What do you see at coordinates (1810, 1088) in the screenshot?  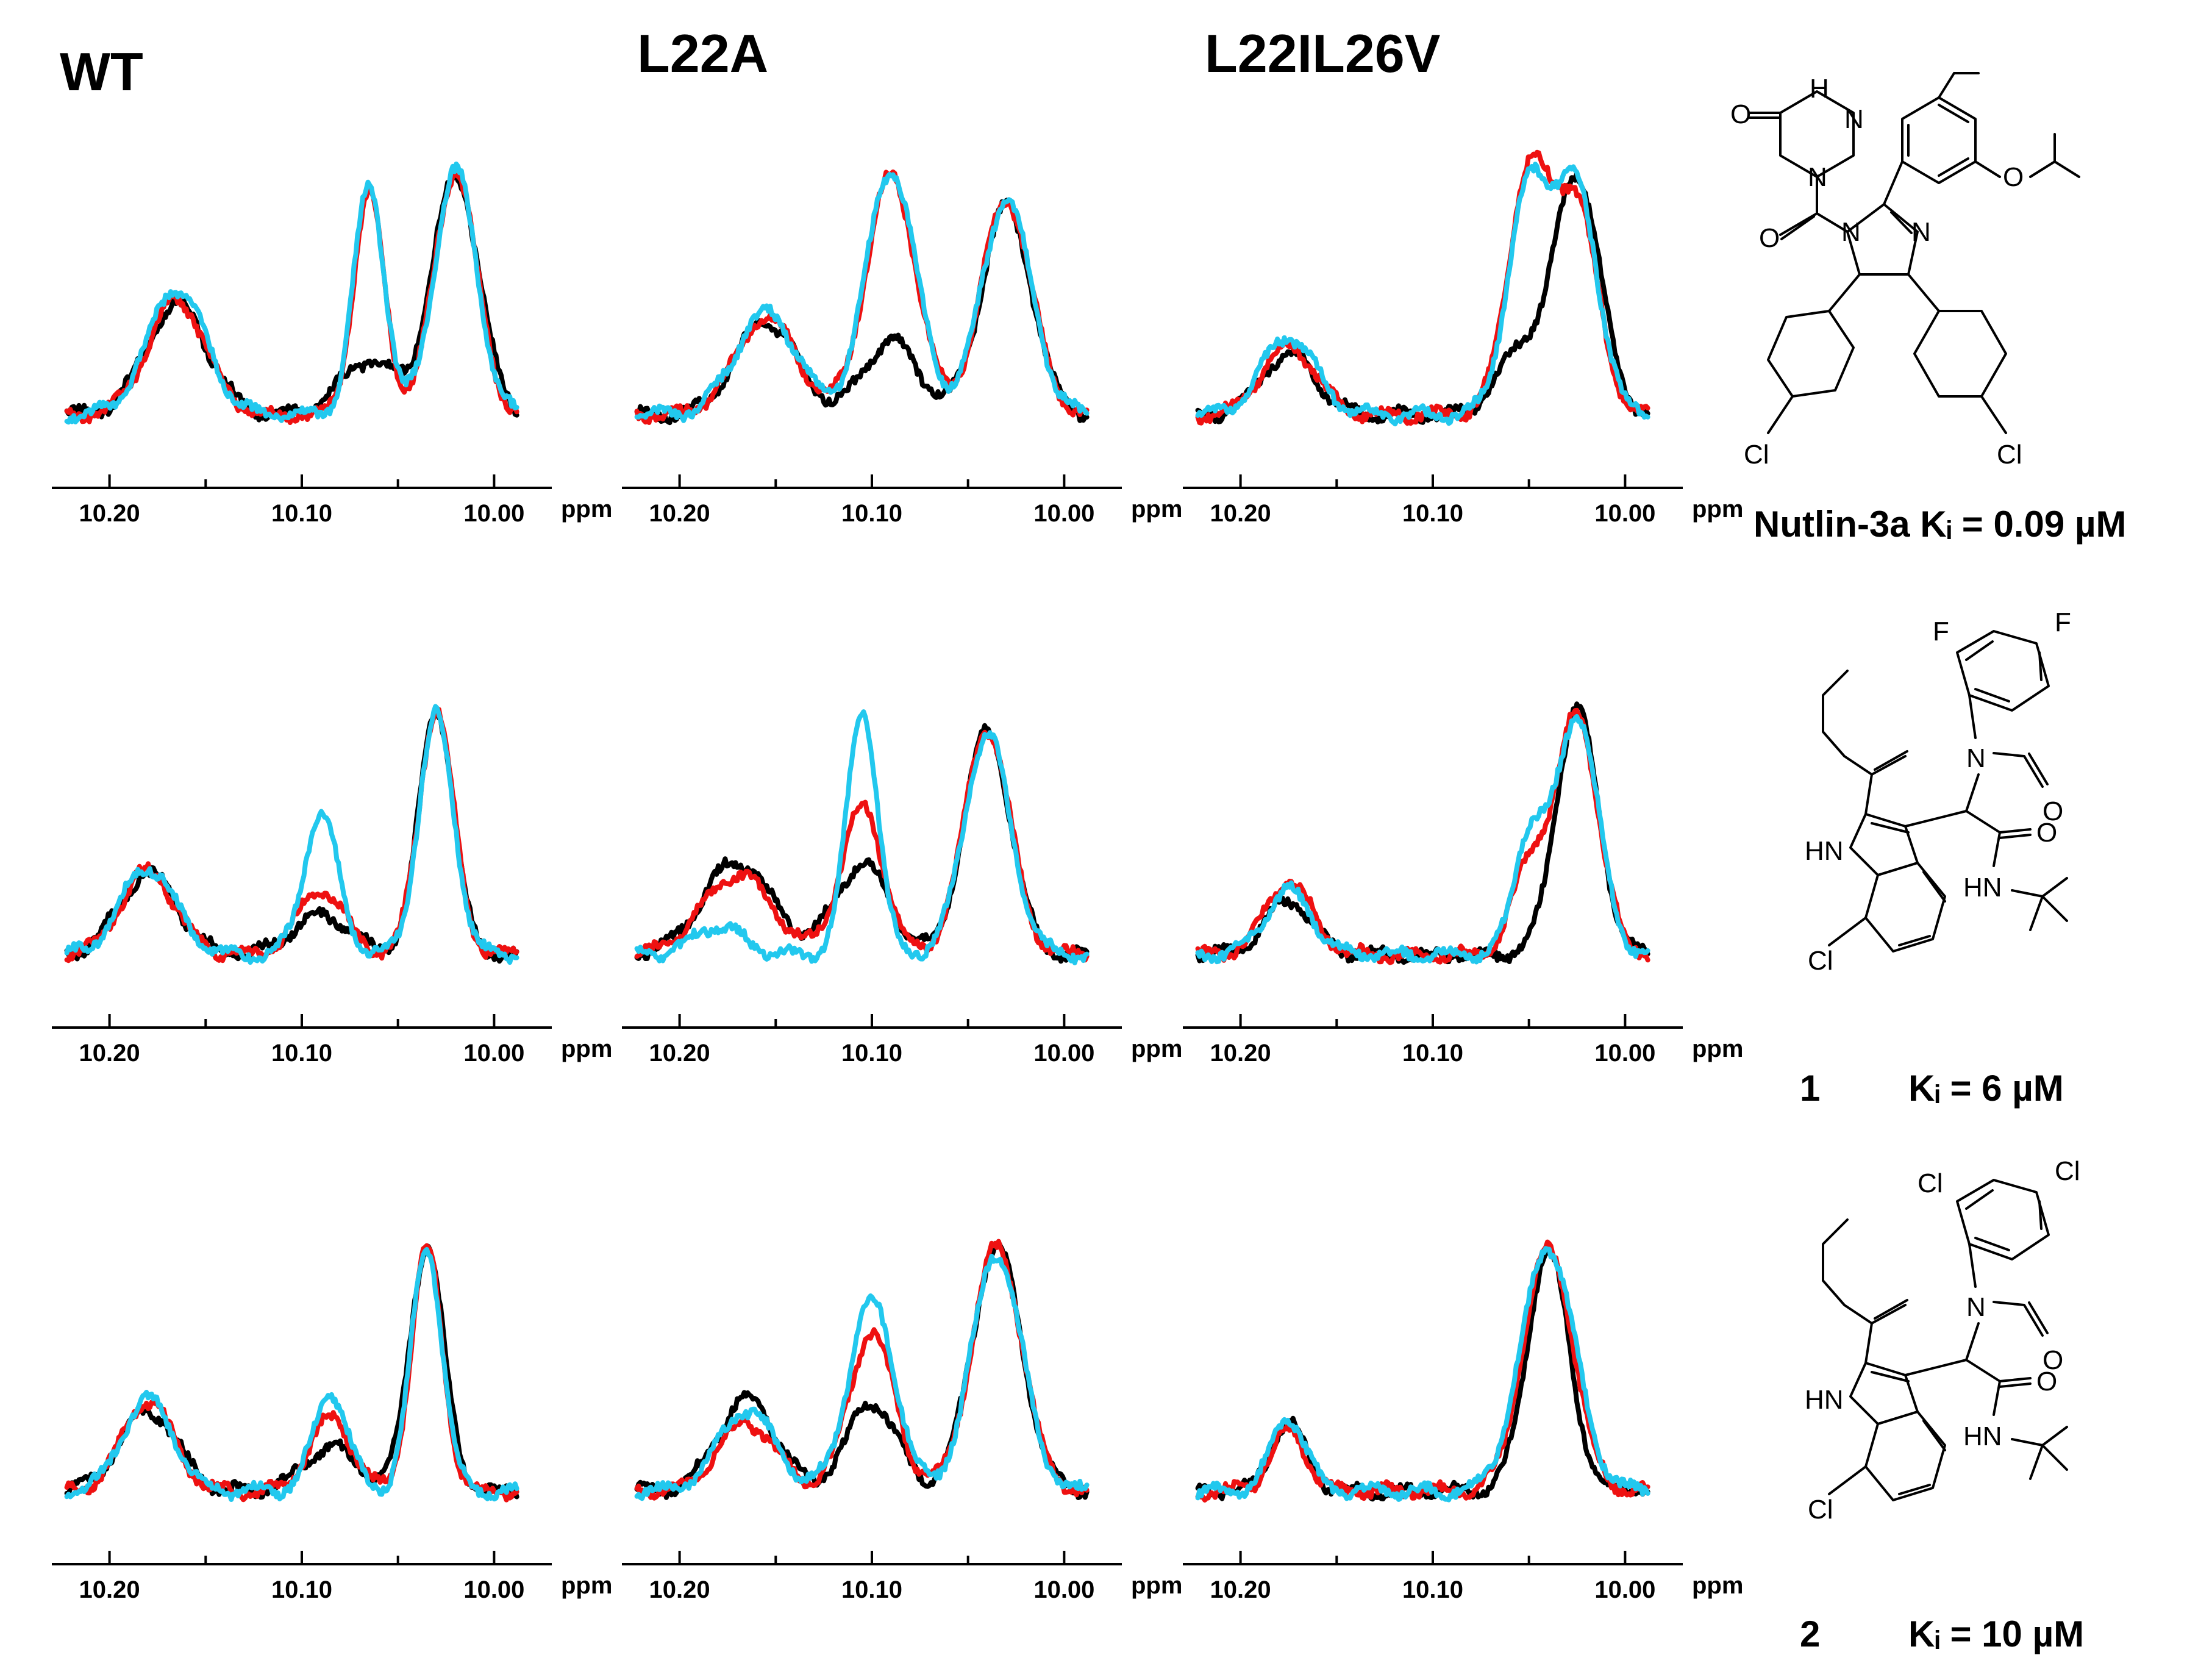 I see `caption-compound-1-number: 1` at bounding box center [1810, 1088].